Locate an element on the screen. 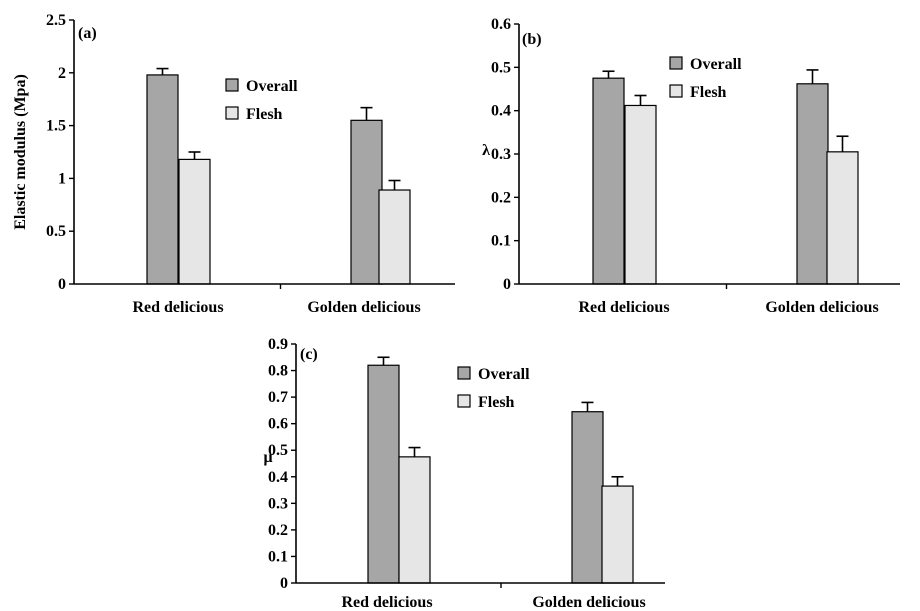  y-tick-label: 1.5 is located at coordinates (56, 126).